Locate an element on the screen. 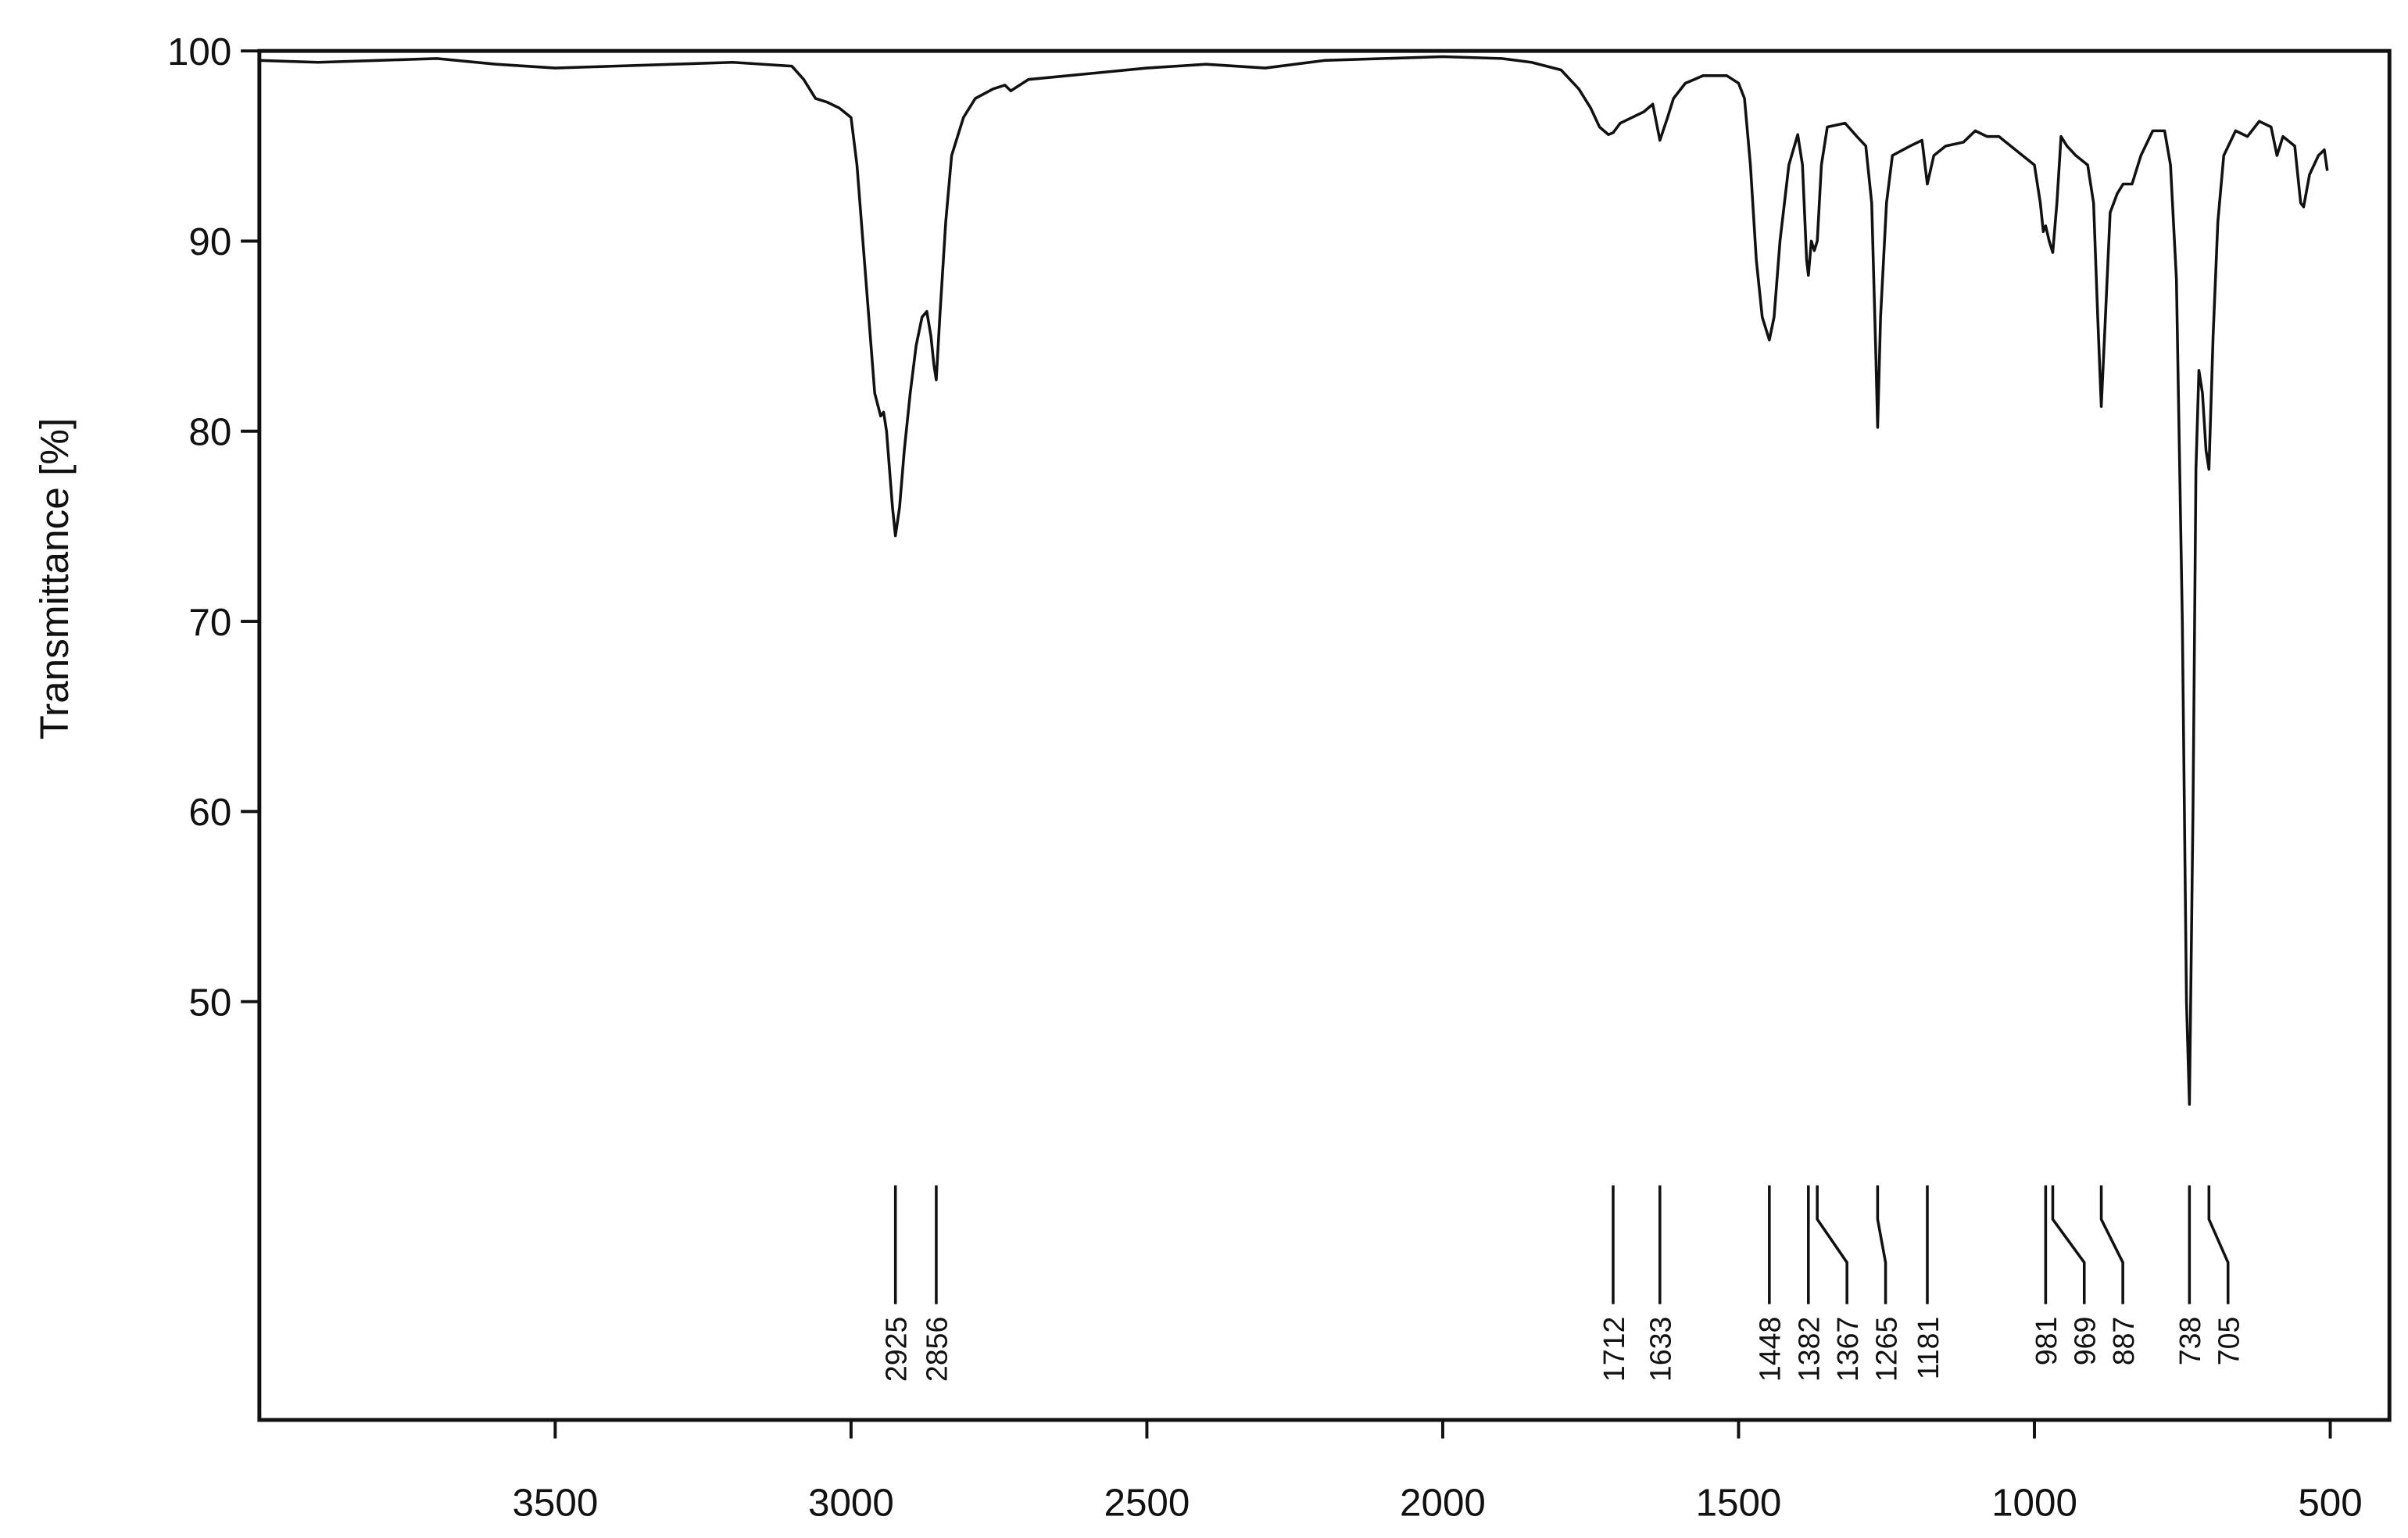  x-tick-label: 3000 is located at coordinates (851, 1502).